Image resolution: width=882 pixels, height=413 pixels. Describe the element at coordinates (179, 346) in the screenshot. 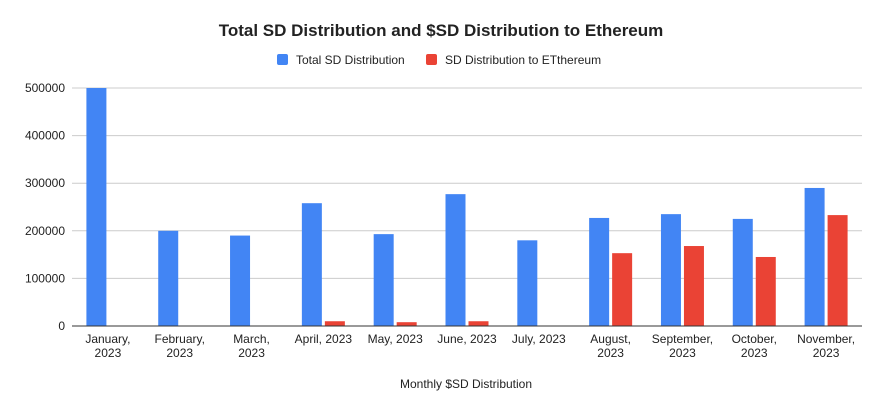

I see `x-tick-label: February, 2023` at that location.